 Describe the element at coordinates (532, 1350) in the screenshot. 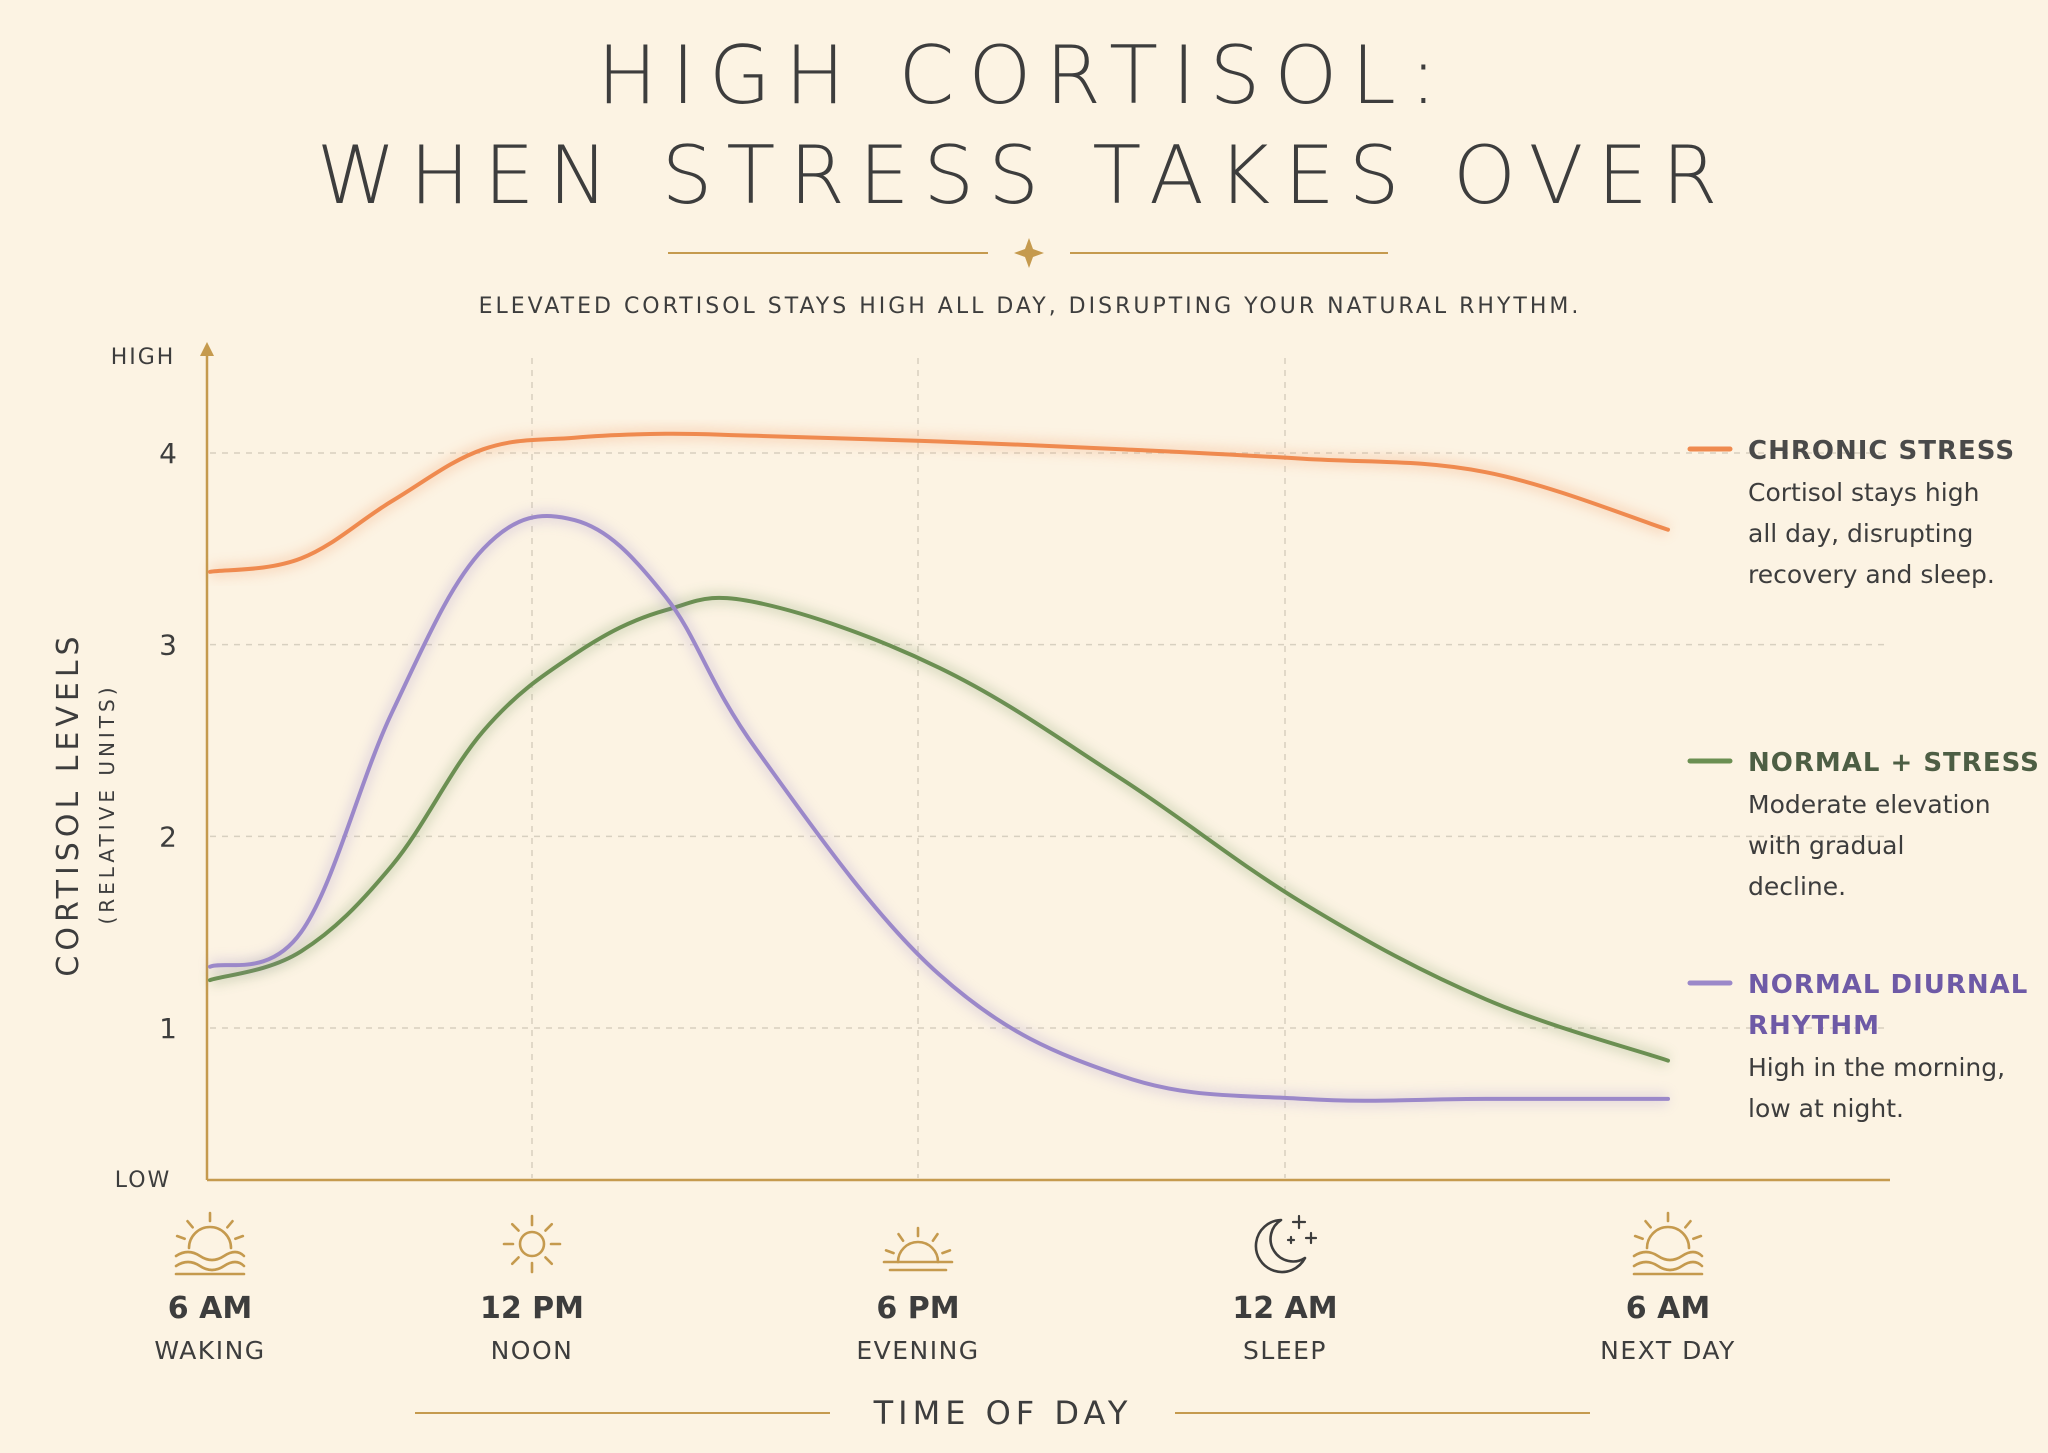

I see `x-tick-period-label: NOON` at that location.